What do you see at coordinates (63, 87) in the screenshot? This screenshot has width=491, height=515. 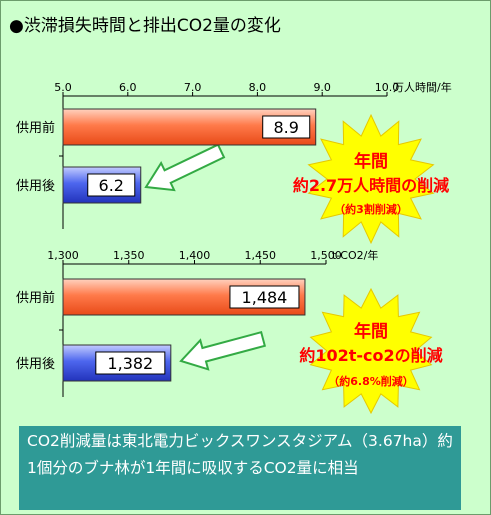 I see `x-tick-label: 5.0` at bounding box center [63, 87].